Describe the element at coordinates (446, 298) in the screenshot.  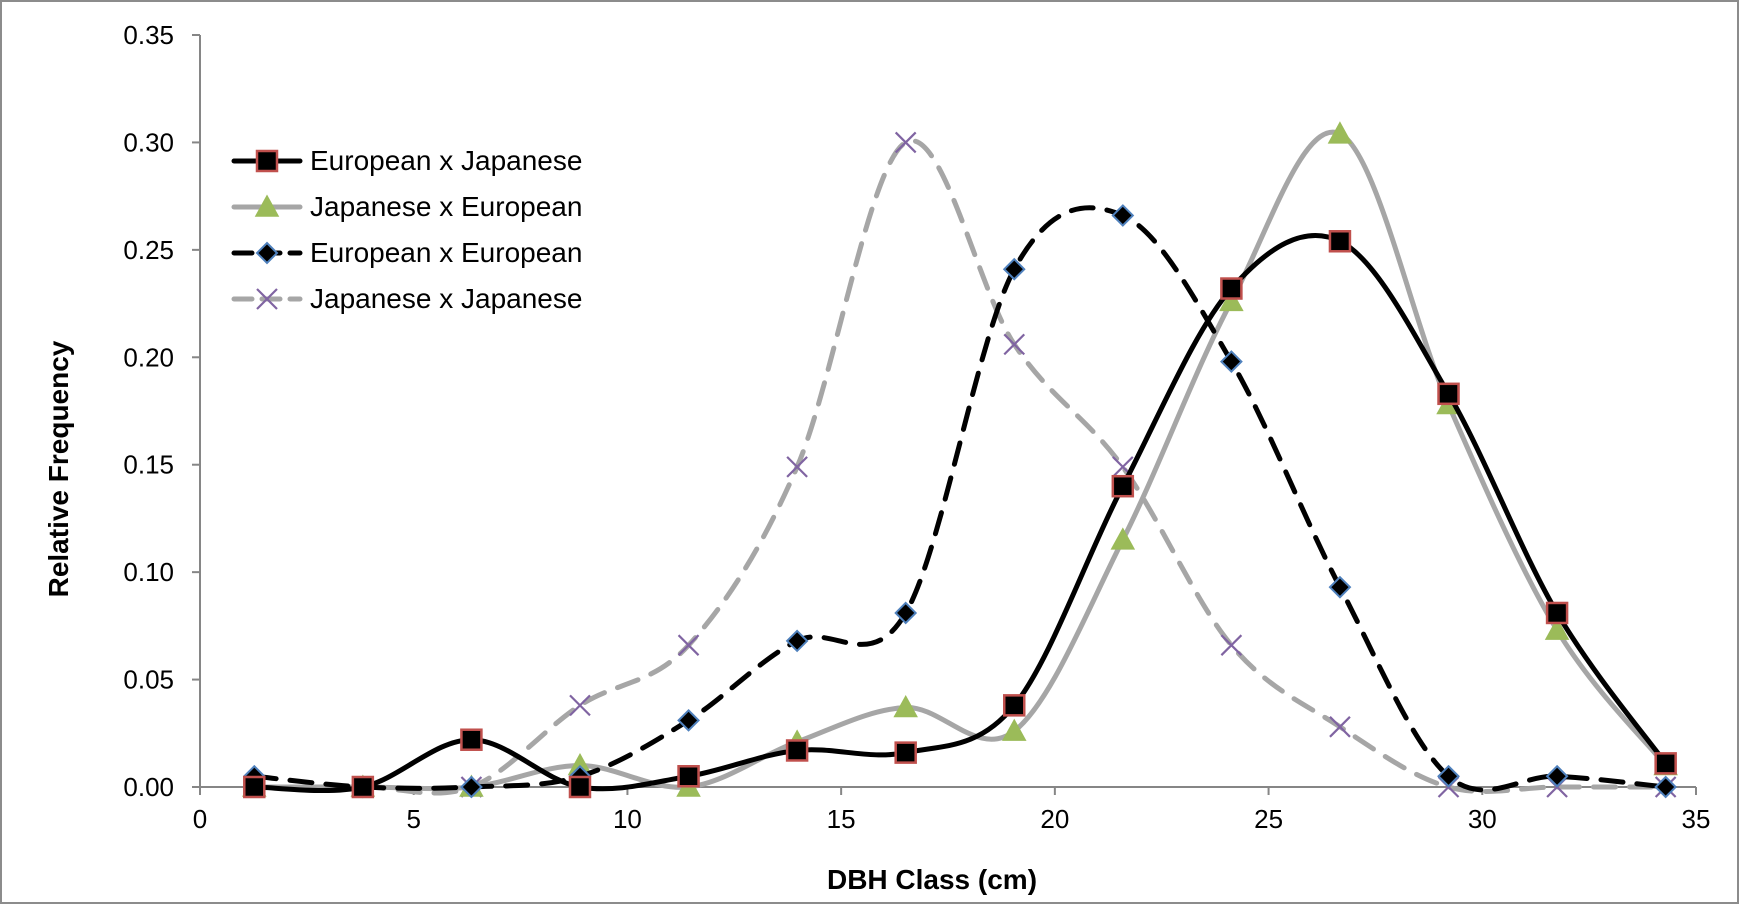
I see `legend-label: Japanese x Japanese` at that location.